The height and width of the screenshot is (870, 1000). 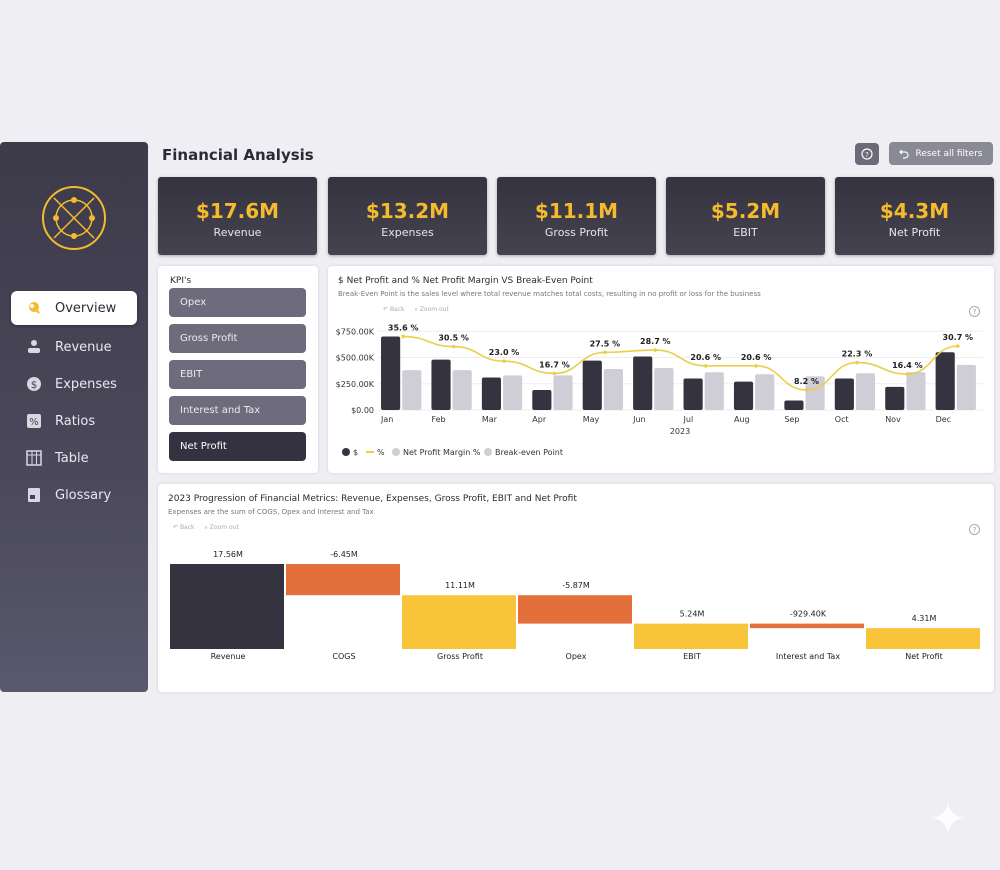 What do you see at coordinates (591, 419) in the screenshot?
I see `x-tick-label: May` at bounding box center [591, 419].